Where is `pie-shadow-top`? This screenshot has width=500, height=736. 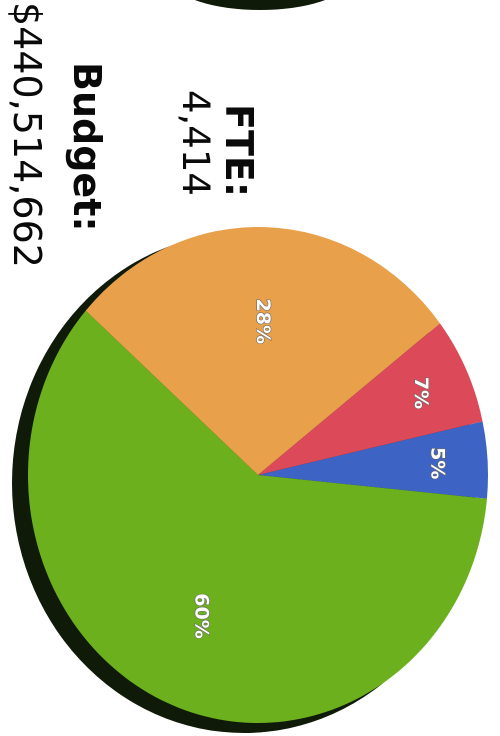 pie-shadow-top is located at coordinates (260, 5).